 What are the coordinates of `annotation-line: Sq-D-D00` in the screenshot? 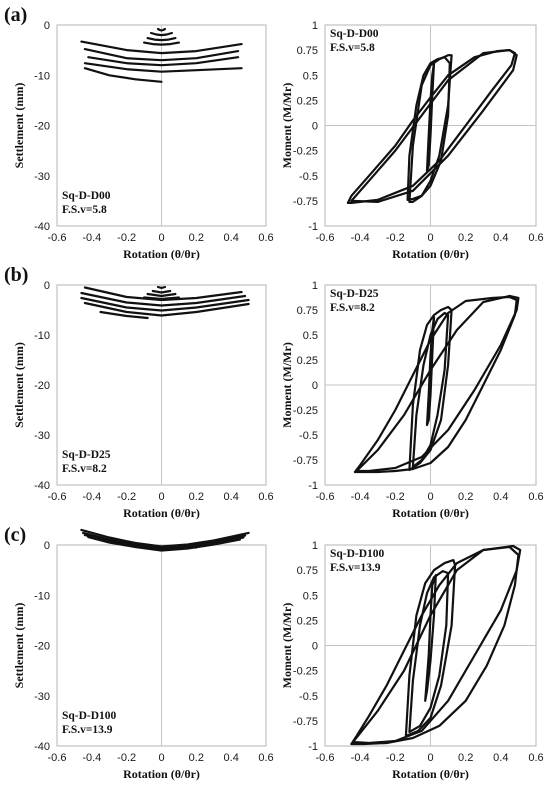 It's located at (354, 34).